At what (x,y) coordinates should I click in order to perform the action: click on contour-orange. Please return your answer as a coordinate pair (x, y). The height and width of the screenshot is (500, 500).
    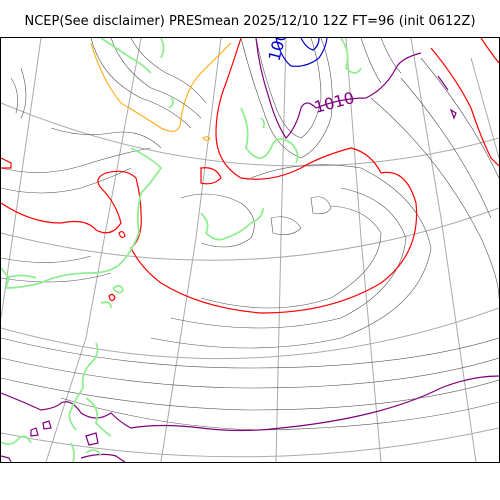
    Looking at the image, I should click on (161, 91).